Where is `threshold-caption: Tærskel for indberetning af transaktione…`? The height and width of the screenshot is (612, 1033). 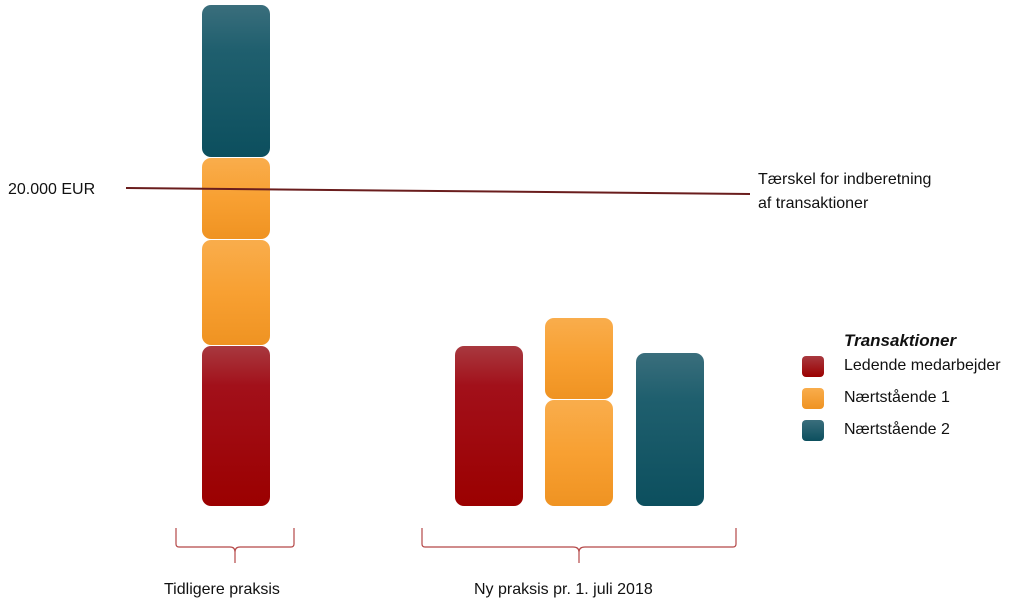
threshold-caption: Tærskel for indberetning af transaktione… is located at coordinates (844, 192).